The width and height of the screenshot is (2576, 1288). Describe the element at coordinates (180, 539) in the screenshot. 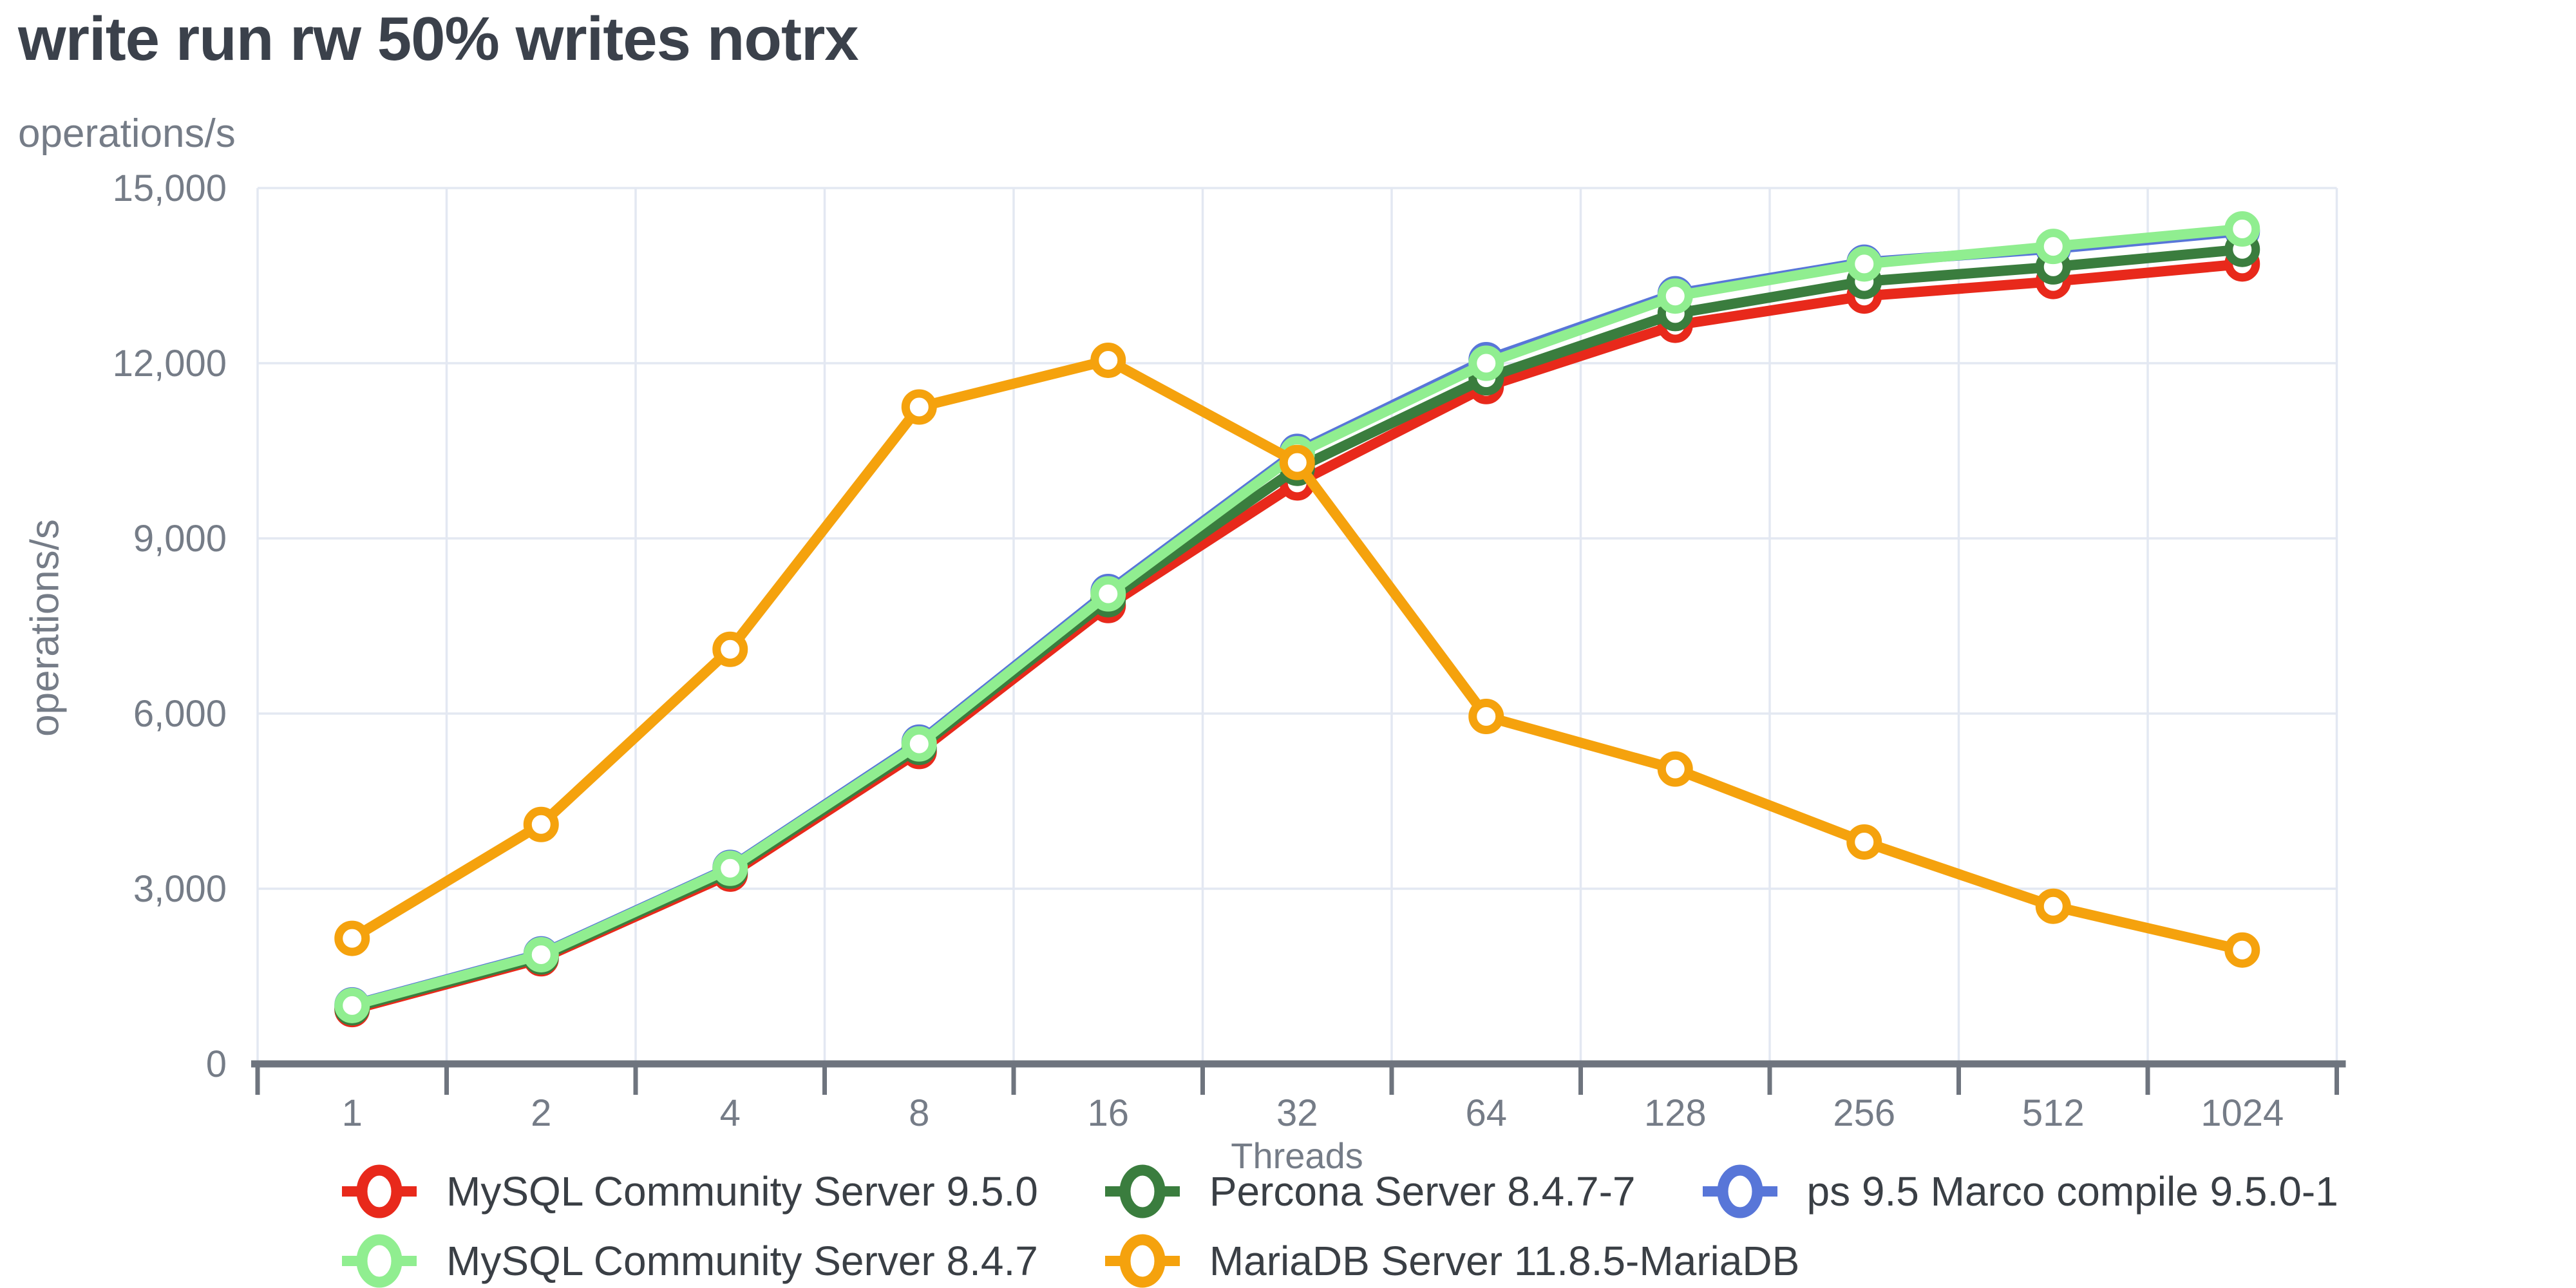

I see `y-tick-label: 9,000` at that location.